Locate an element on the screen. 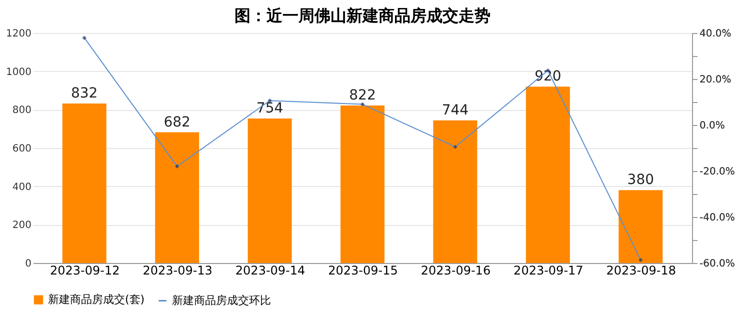 Image resolution: width=740 pixels, height=312 pixels. y2-tick-label: 40.0% is located at coordinates (716, 34).